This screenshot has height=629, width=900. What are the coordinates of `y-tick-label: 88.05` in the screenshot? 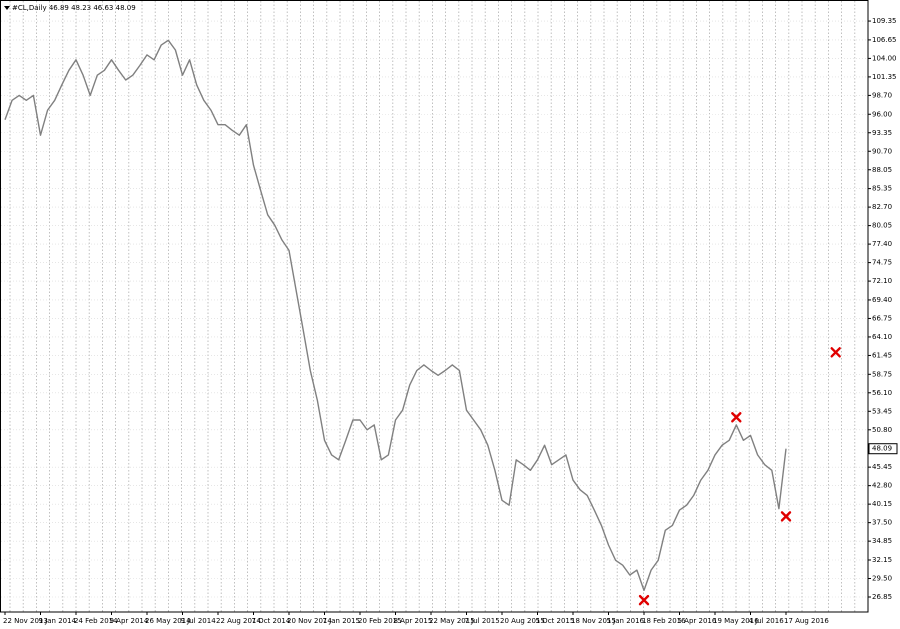 It's located at (882, 170).